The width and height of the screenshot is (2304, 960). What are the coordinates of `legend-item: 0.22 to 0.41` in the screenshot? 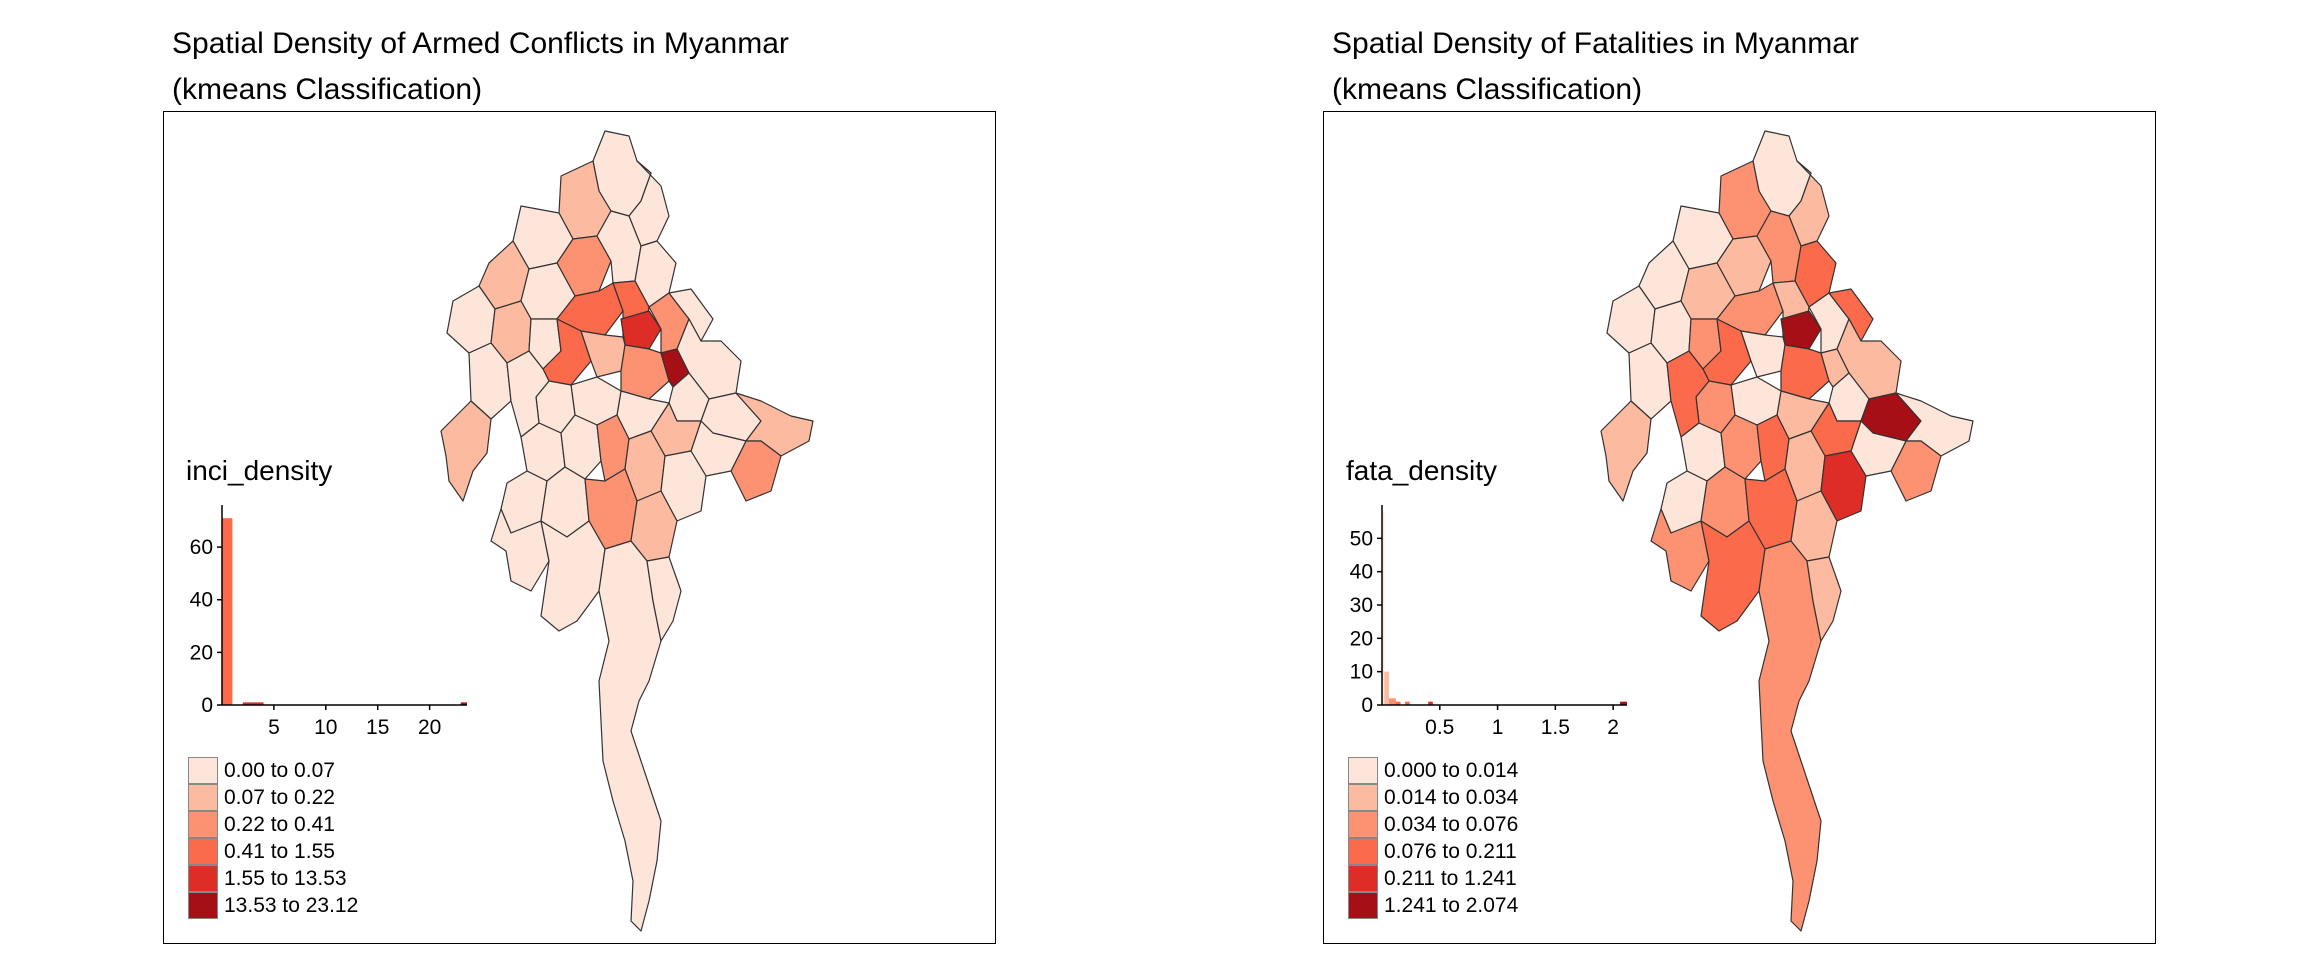 It's located at (273, 824).